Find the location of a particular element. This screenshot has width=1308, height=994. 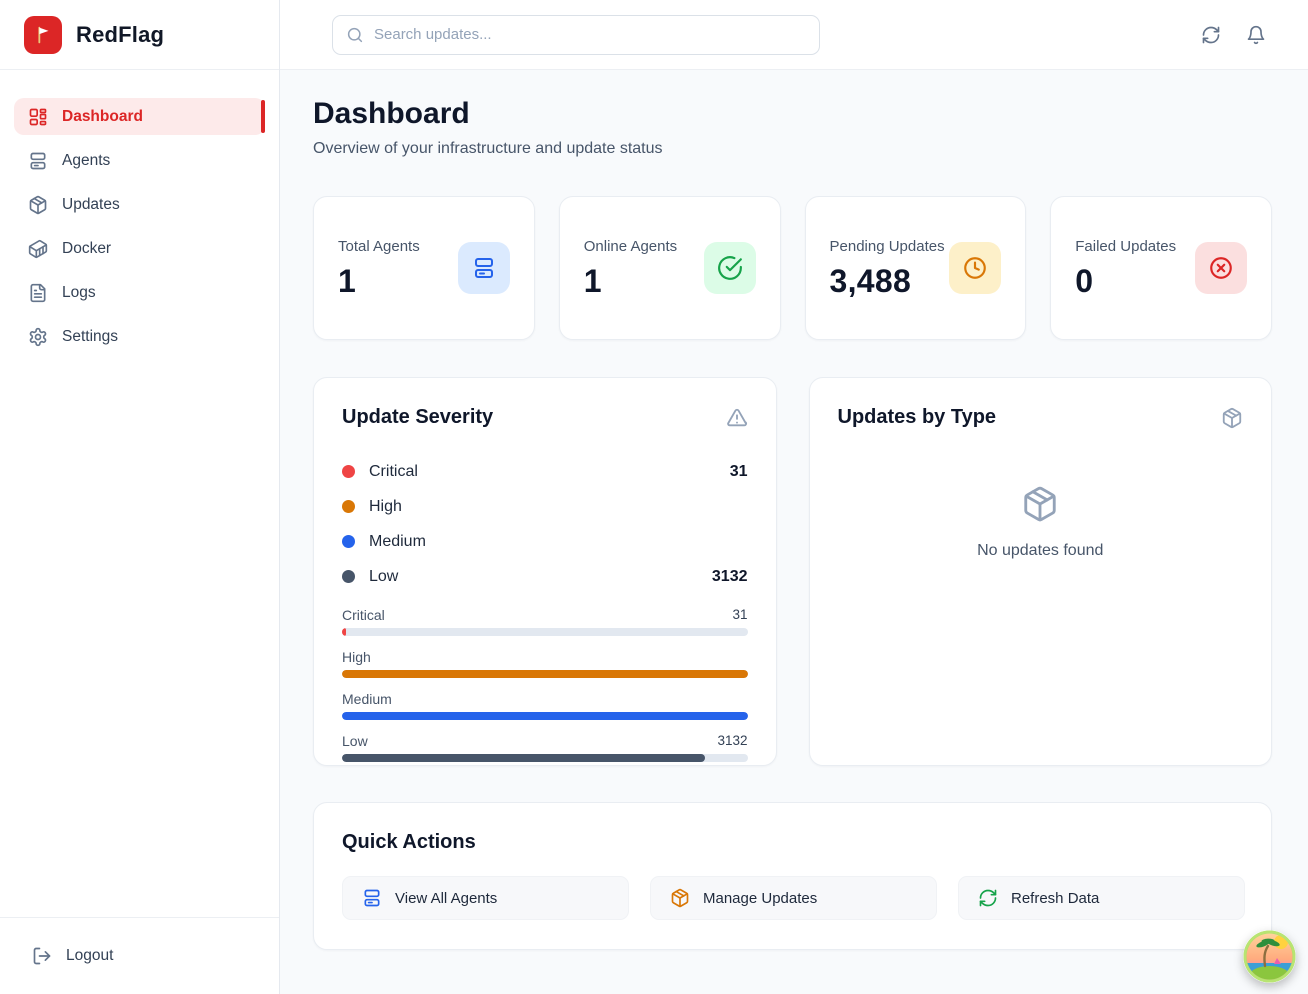

manage-updates-button: Manage Updates is located at coordinates (793, 898).